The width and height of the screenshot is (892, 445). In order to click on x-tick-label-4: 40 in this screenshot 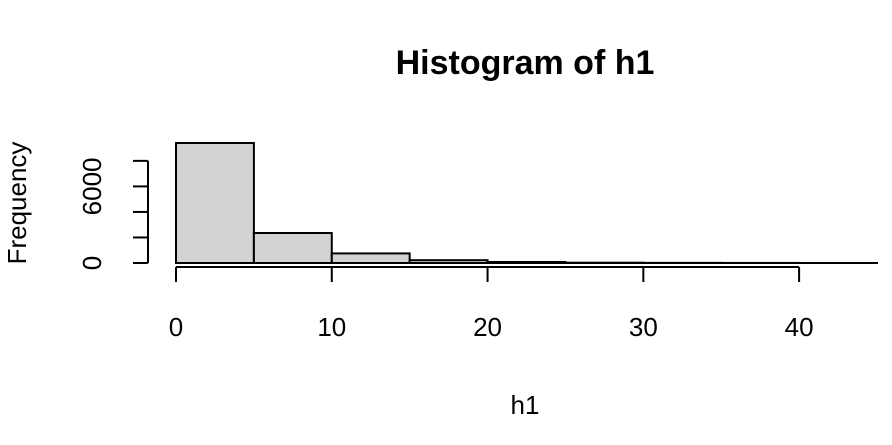, I will do `click(799, 327)`.